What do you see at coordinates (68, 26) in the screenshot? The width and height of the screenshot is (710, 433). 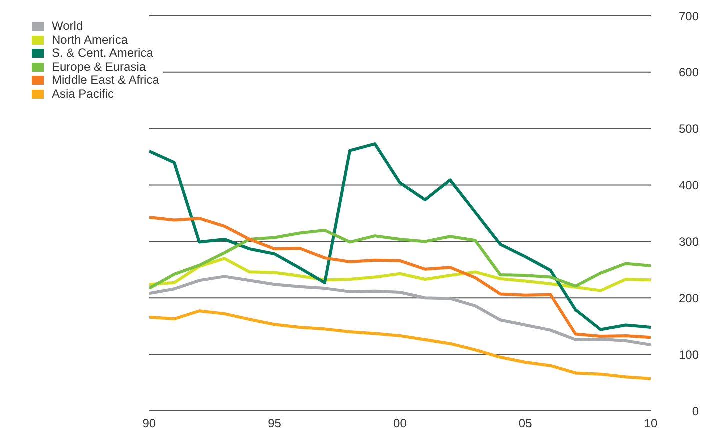 I see `legend-label: World` at bounding box center [68, 26].